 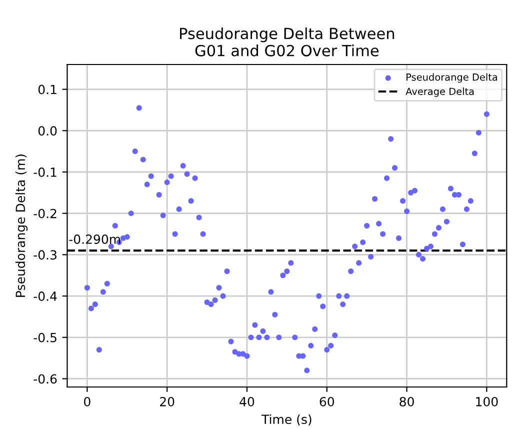 What do you see at coordinates (487, 401) in the screenshot?
I see `x-tick-label: 100` at bounding box center [487, 401].